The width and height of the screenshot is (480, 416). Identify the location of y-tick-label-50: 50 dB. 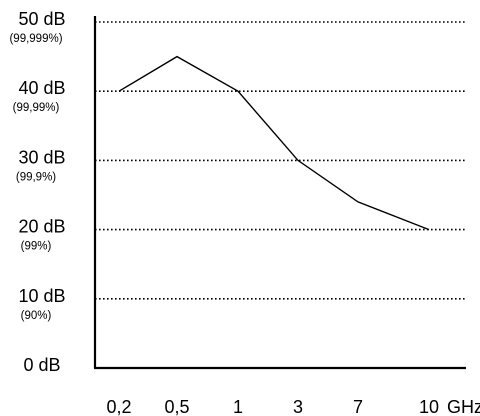
(41, 19).